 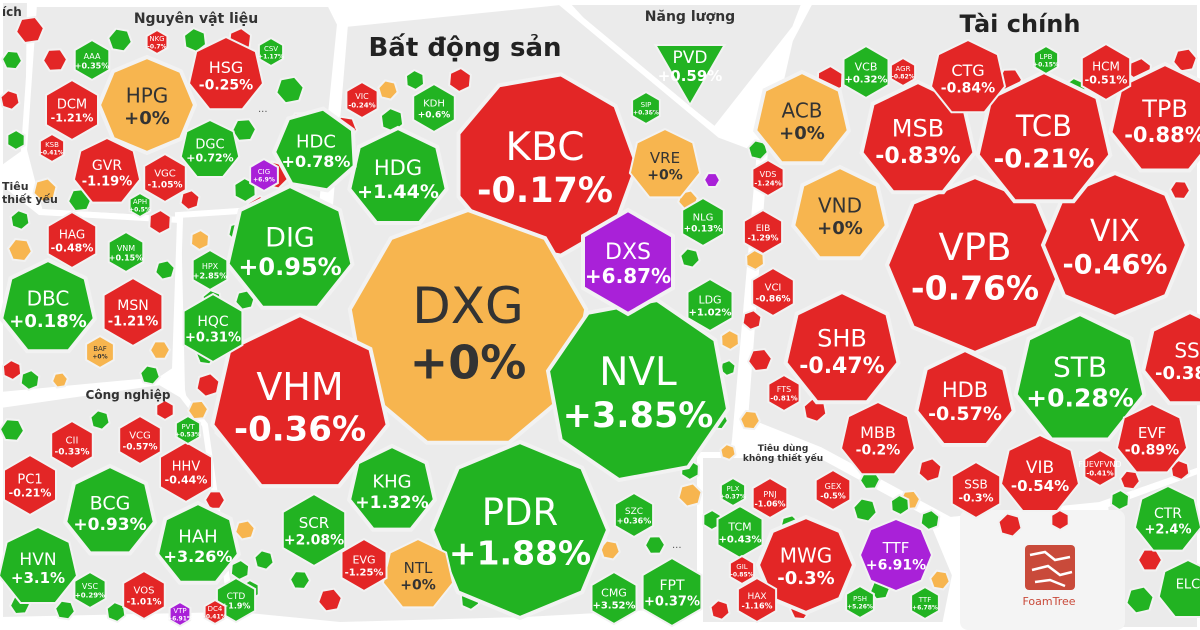 What do you see at coordinates (672, 592) in the screenshot?
I see `tile-fpt: FPT+0.37%` at bounding box center [672, 592].